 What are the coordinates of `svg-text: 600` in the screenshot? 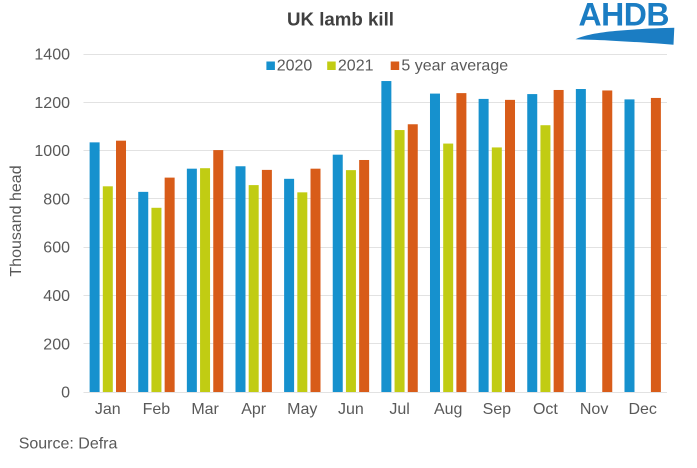 It's located at (56, 248).